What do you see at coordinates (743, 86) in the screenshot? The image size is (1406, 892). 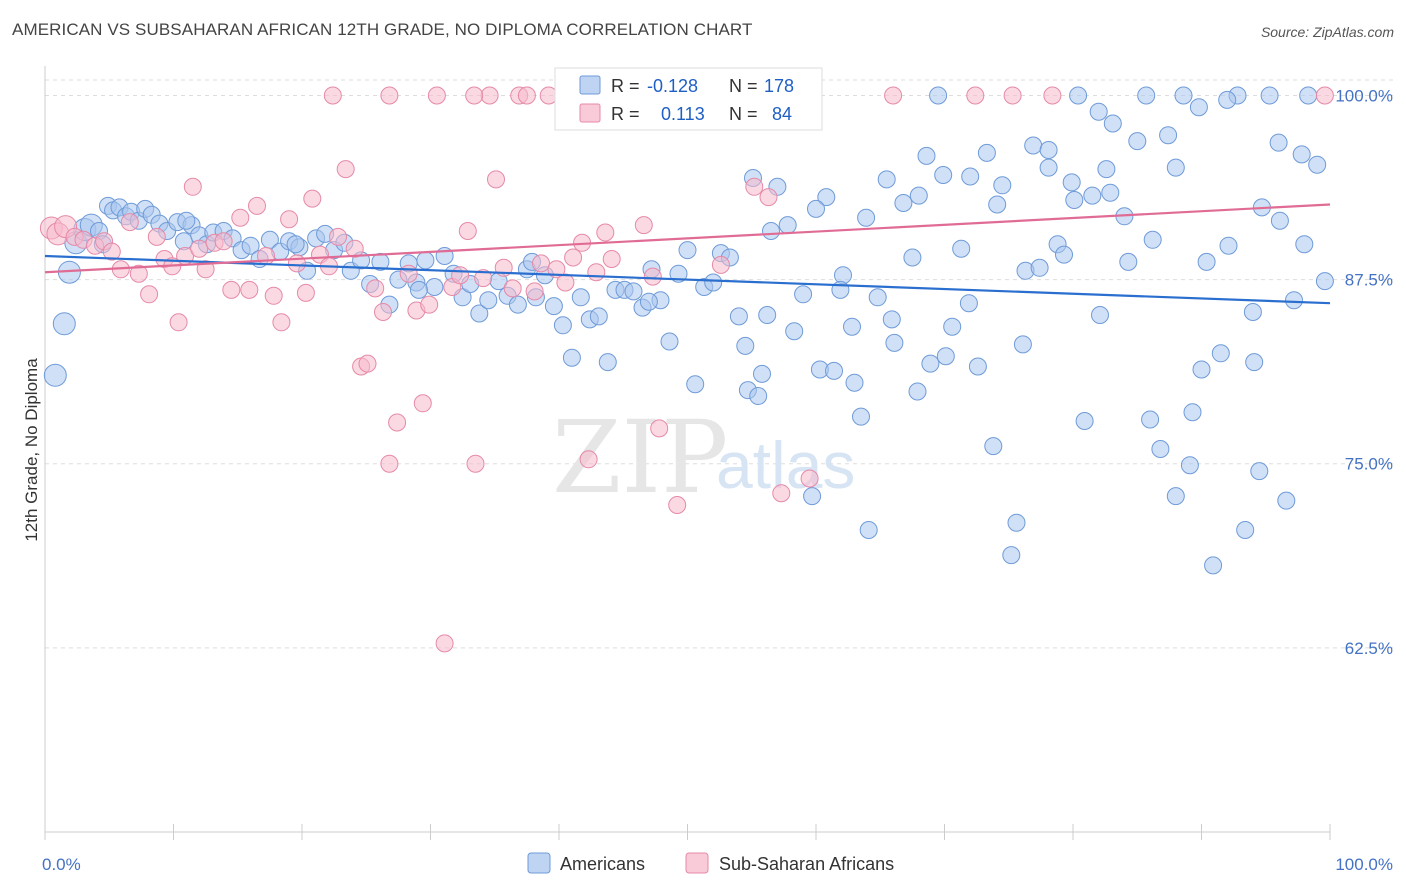 I see `legend-n-label-americans: N =` at bounding box center [743, 86].